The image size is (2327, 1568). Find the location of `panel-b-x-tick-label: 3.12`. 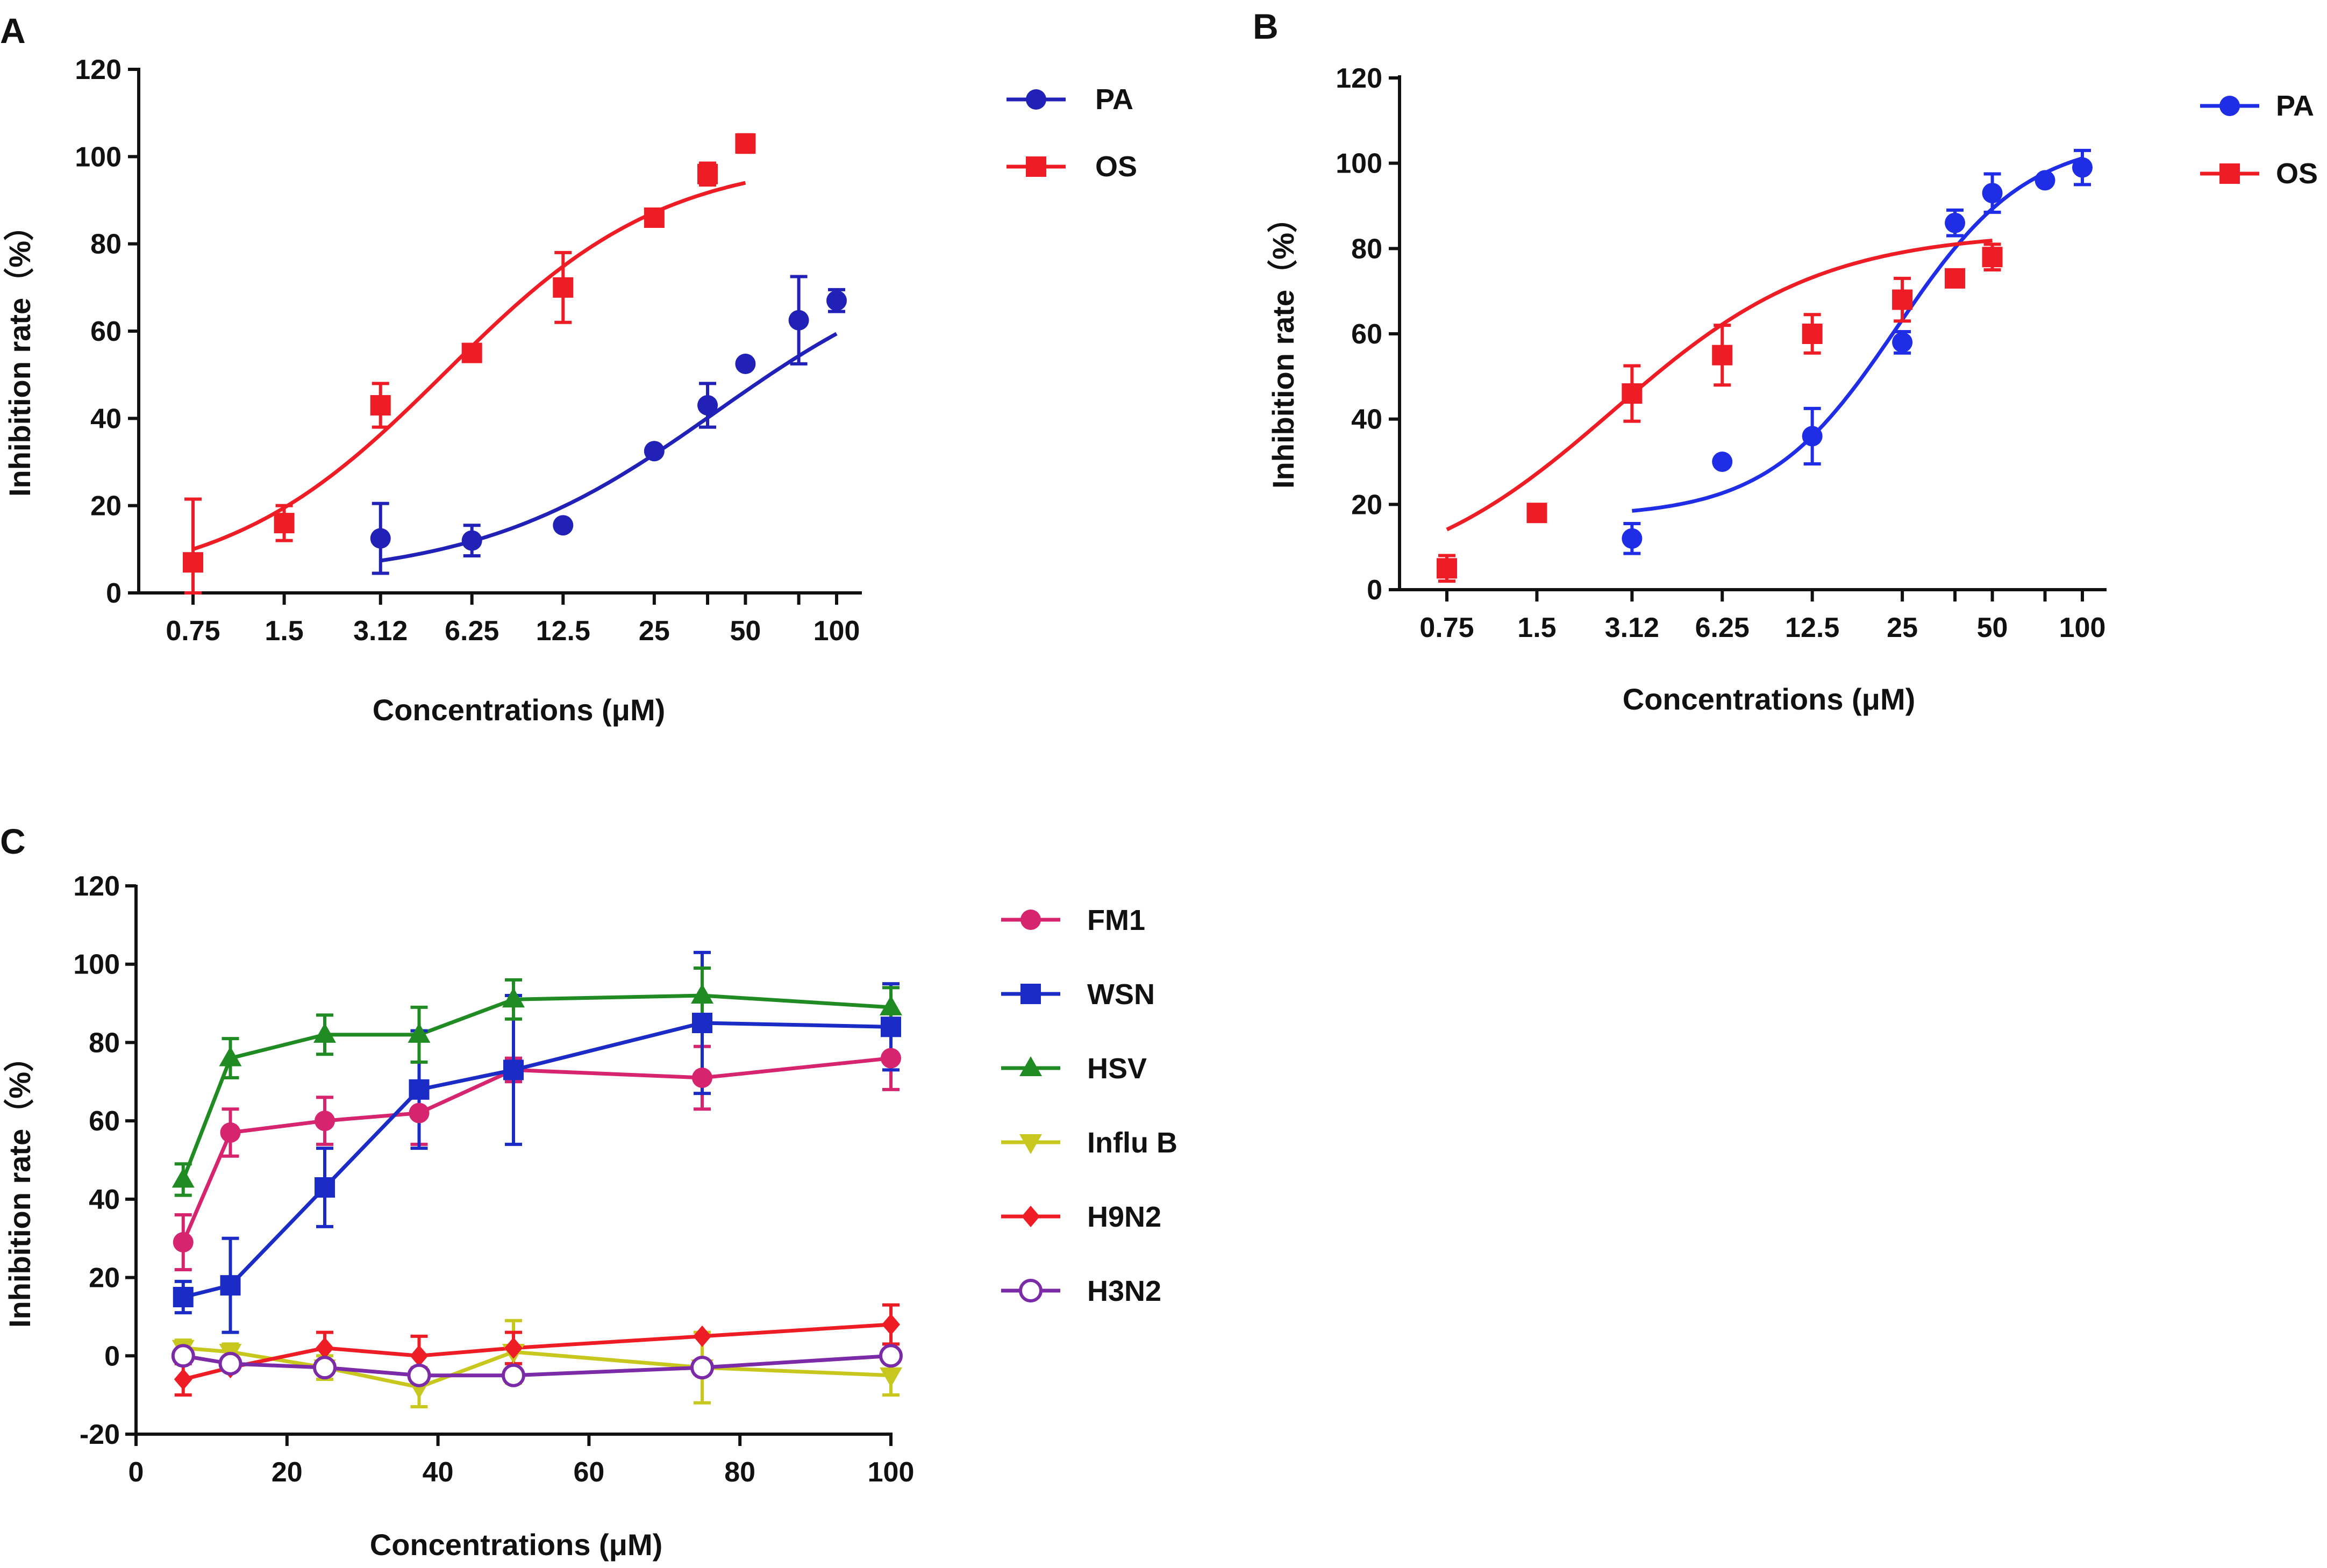

panel-b-x-tick-label: 3.12 is located at coordinates (1632, 627).